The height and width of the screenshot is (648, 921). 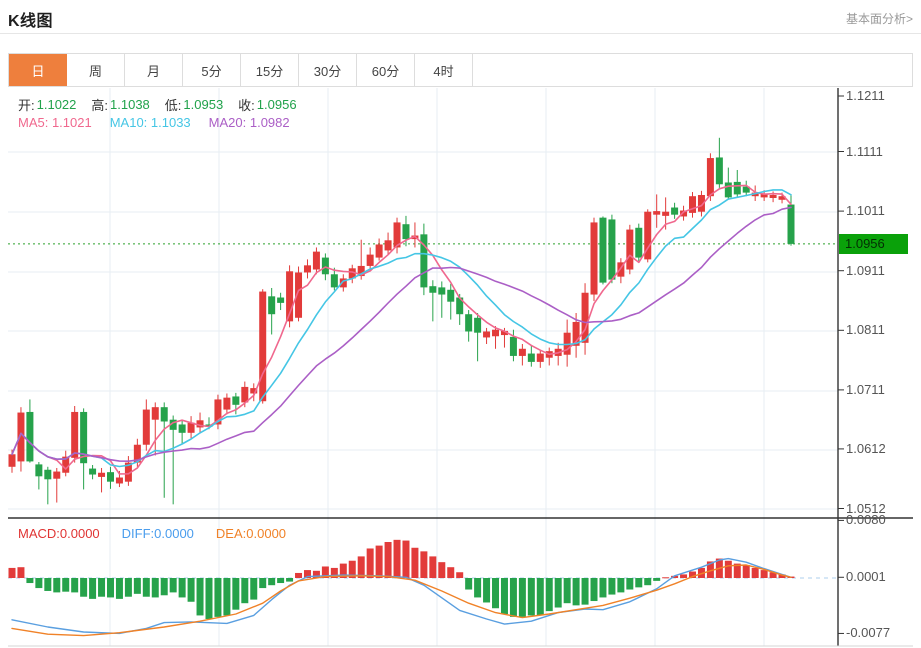 What do you see at coordinates (249, 122) in the screenshot?
I see `ma20-value: MA20: 1.0982` at bounding box center [249, 122].